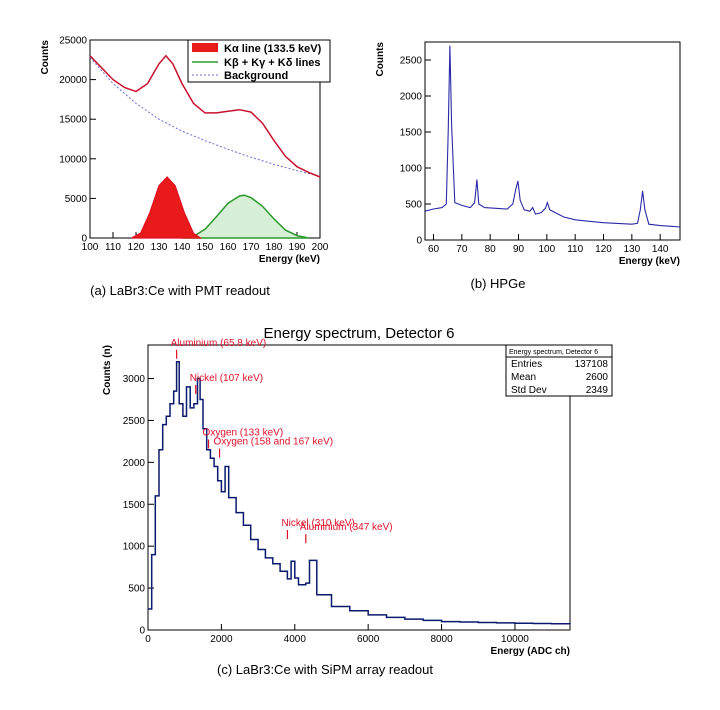 The height and width of the screenshot is (710, 720). Describe the element at coordinates (559, 370) in the screenshot. I see `stats-box` at that location.